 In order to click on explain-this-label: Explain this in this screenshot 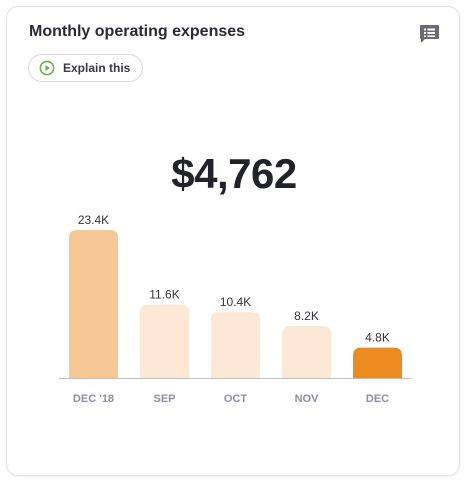, I will do `click(97, 68)`.